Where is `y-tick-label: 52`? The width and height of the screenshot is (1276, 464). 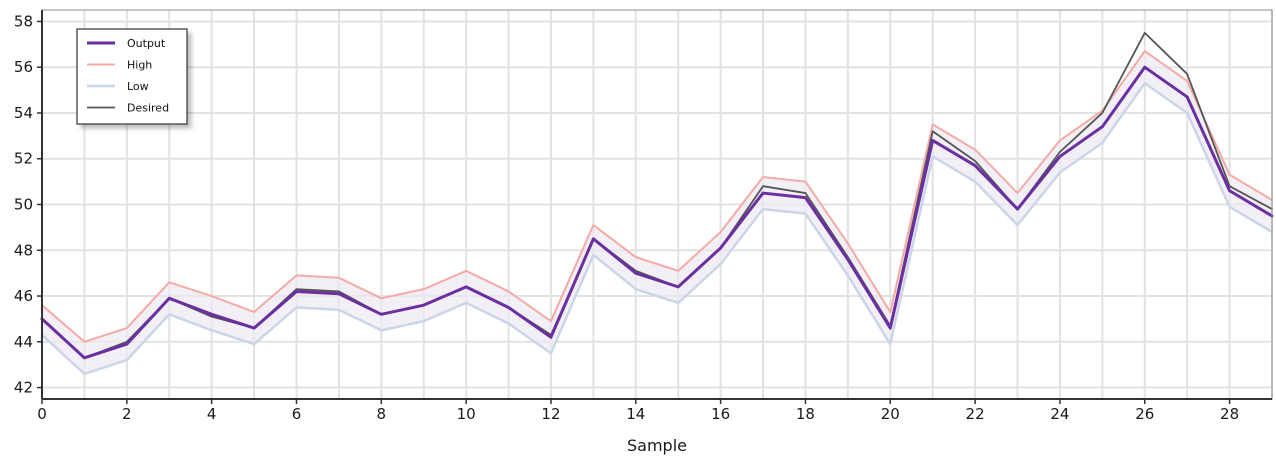
y-tick-label: 52 is located at coordinates (23, 159).